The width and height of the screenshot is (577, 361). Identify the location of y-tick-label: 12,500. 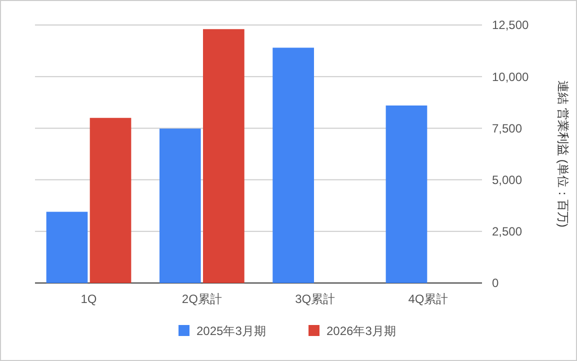
(511, 25).